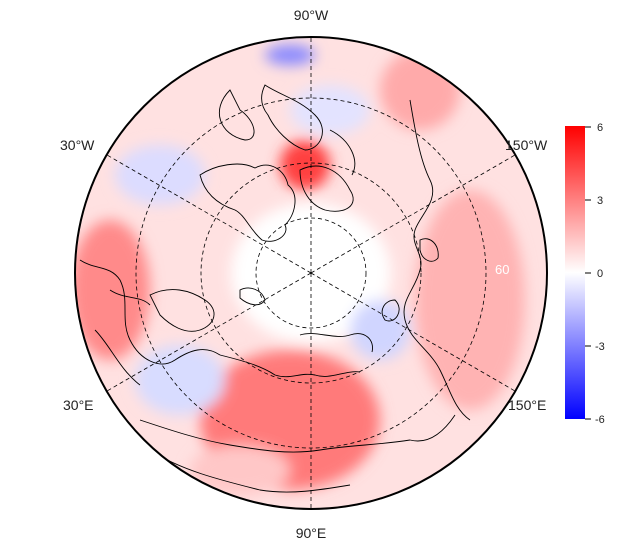 This screenshot has width=625, height=552. What do you see at coordinates (600, 420) in the screenshot?
I see `colorbar-tick-neg6: -6` at bounding box center [600, 420].